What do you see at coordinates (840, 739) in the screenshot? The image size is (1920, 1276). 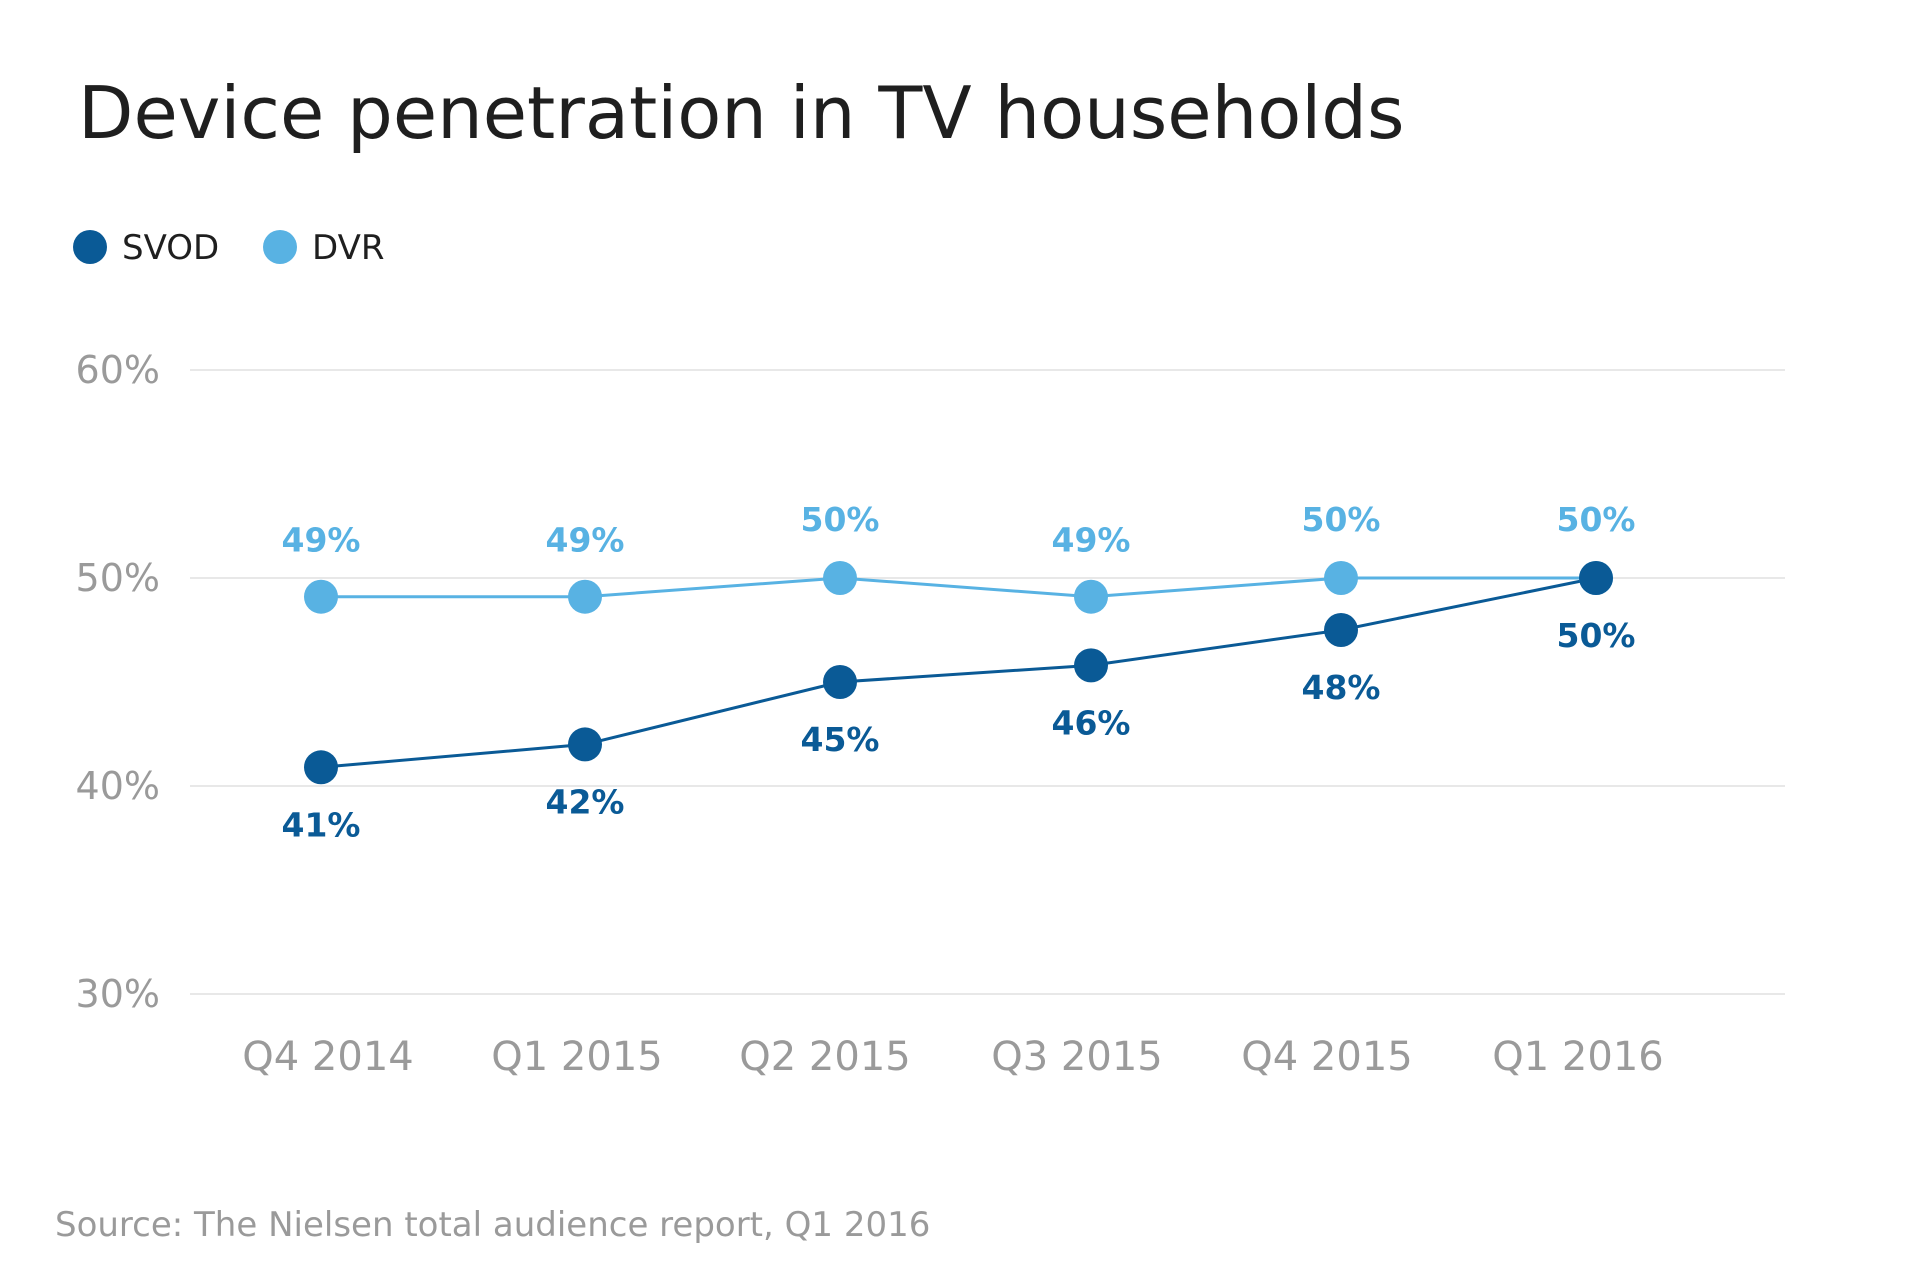 I see `data-label-svod: 45%` at bounding box center [840, 739].